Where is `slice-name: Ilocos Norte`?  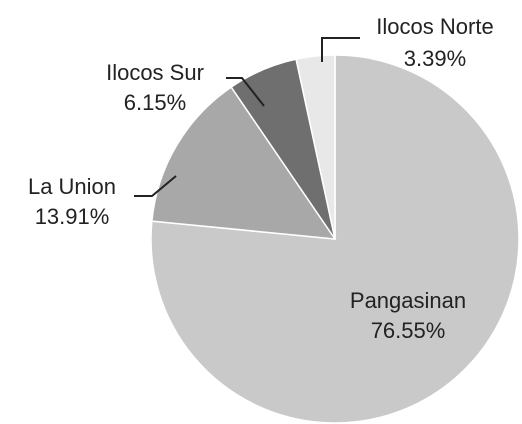
slice-name: Ilocos Norte is located at coordinates (434, 26).